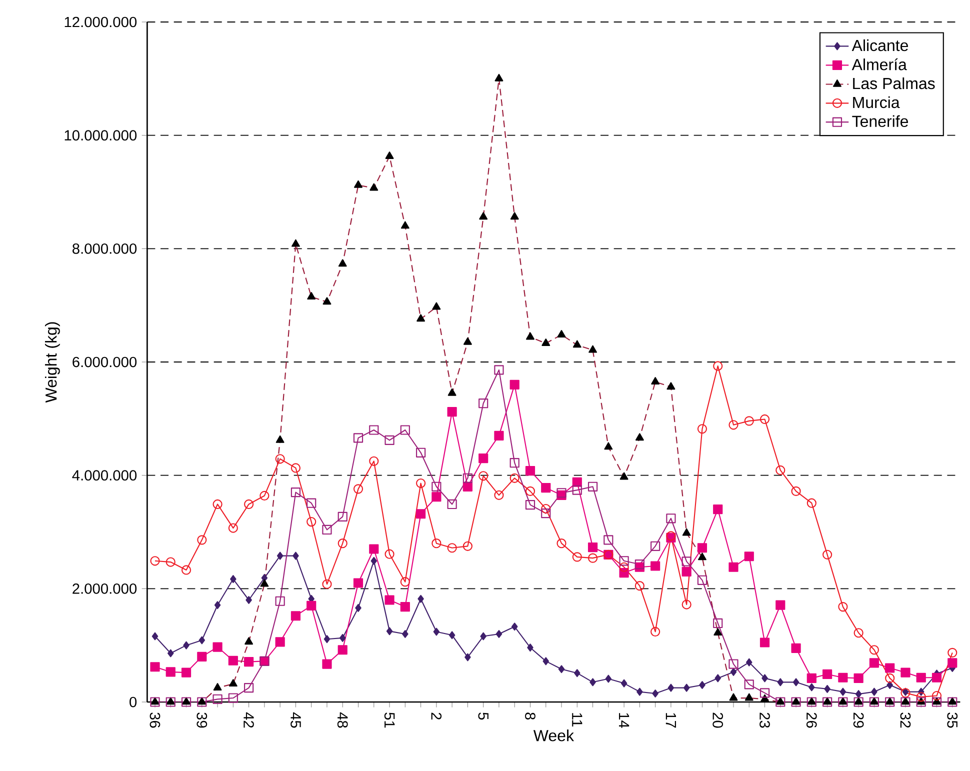  I want to click on x-tick-label: 29, so click(858, 720).